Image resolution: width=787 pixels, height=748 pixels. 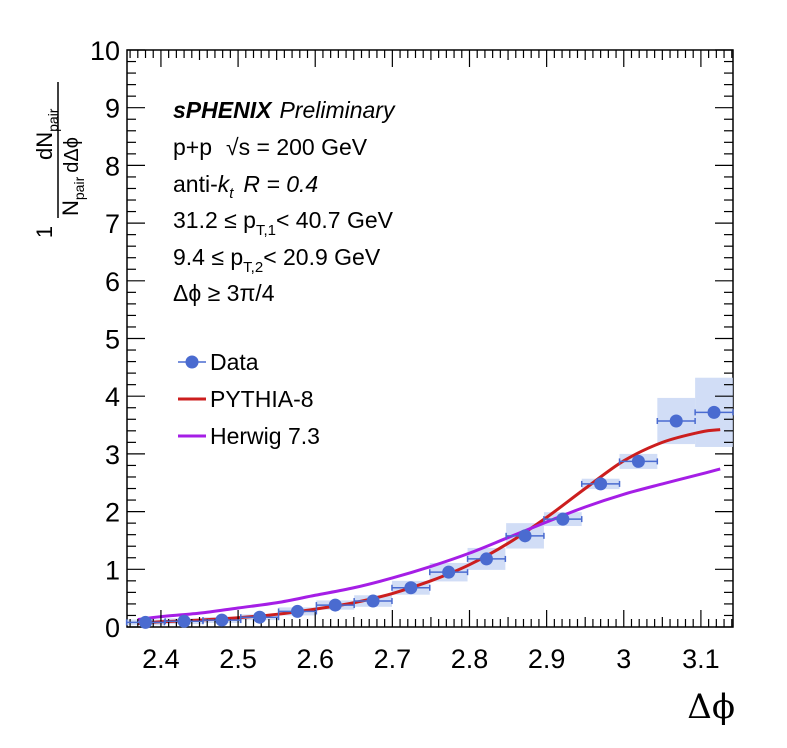 What do you see at coordinates (112, 109) in the screenshot?
I see `y-tick-label: 9` at bounding box center [112, 109].